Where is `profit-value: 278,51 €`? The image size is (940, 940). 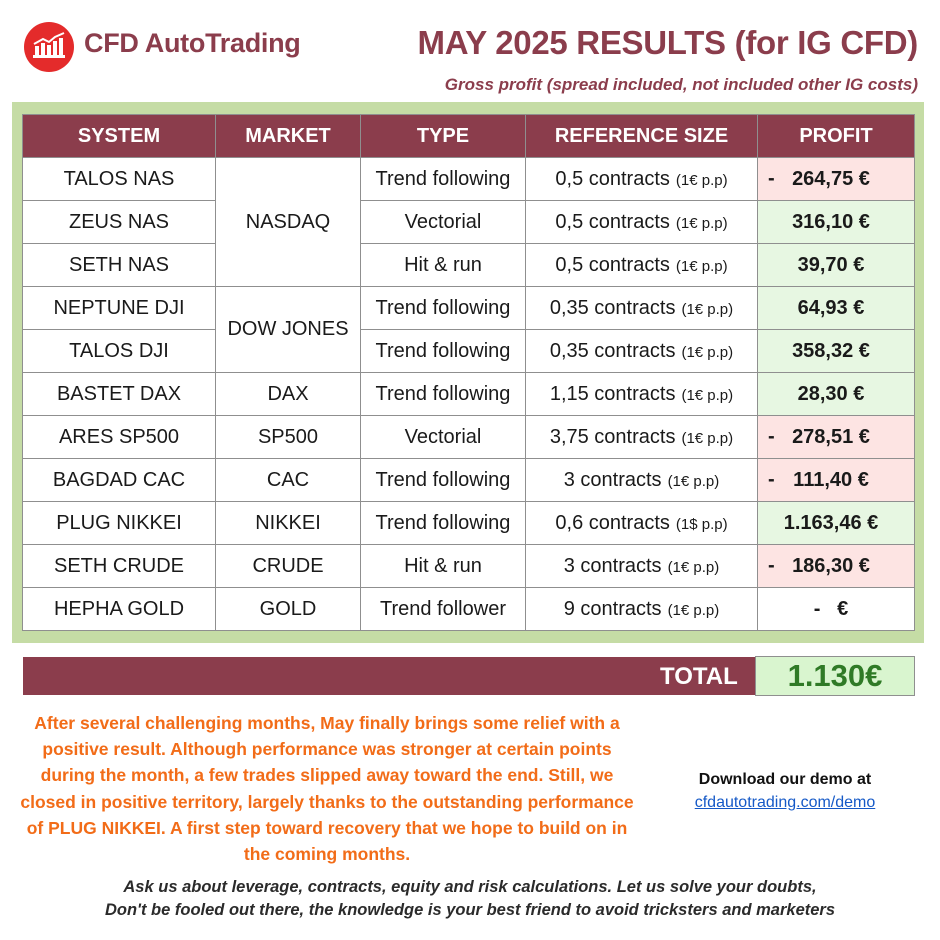
profit-value: 278,51 € is located at coordinates (831, 436).